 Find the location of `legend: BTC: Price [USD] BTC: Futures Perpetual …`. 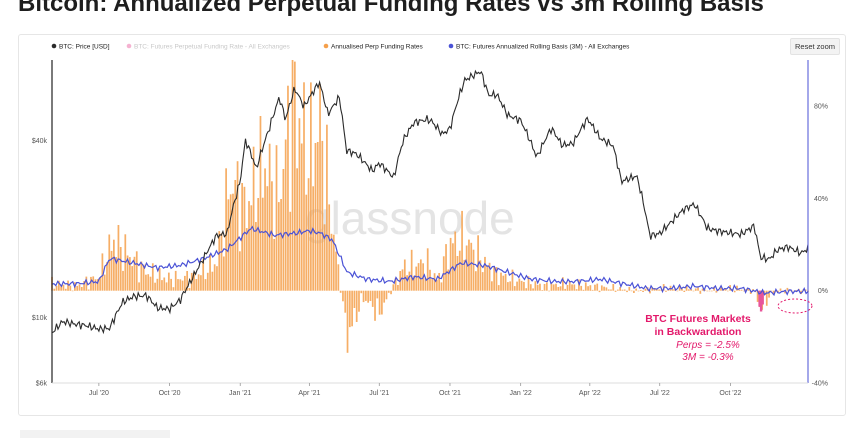

legend: BTC: Price [USD] BTC: Futures Perpetual … is located at coordinates (340, 47).